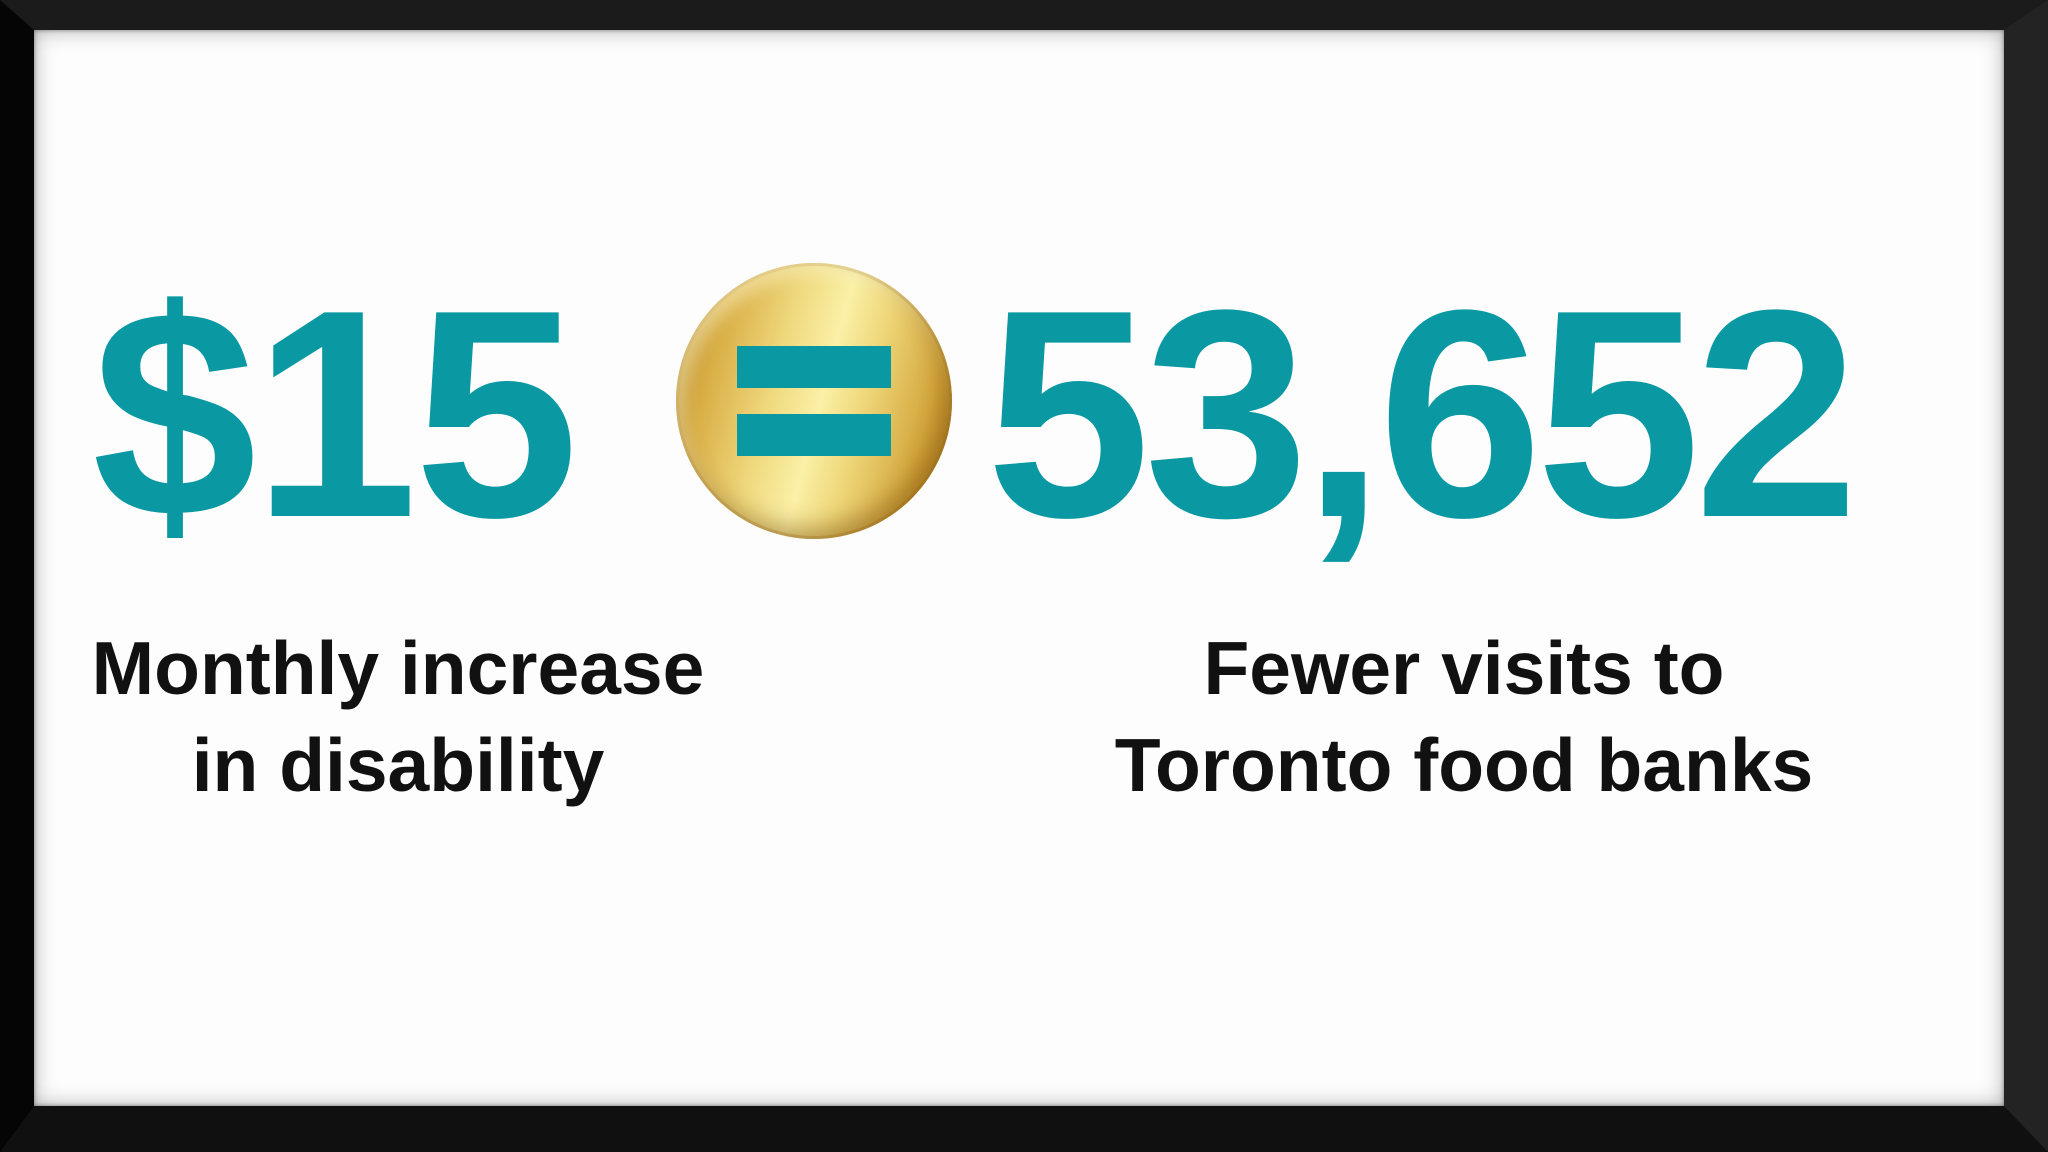 This screenshot has width=2048, height=1152. What do you see at coordinates (1422, 413) in the screenshot?
I see `right-stat-value: 53,652` at bounding box center [1422, 413].